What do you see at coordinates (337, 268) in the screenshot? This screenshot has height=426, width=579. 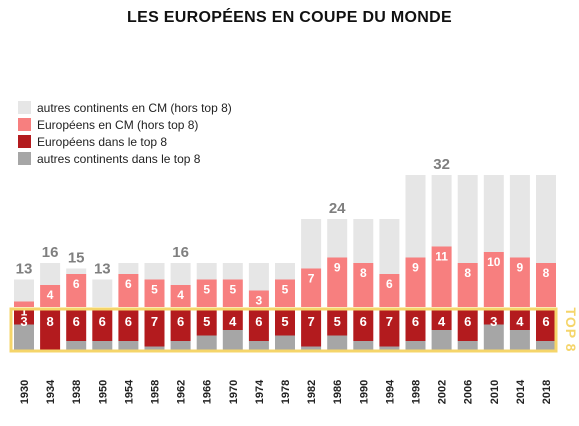 I see `label-europe-out-1986: 9` at bounding box center [337, 268].